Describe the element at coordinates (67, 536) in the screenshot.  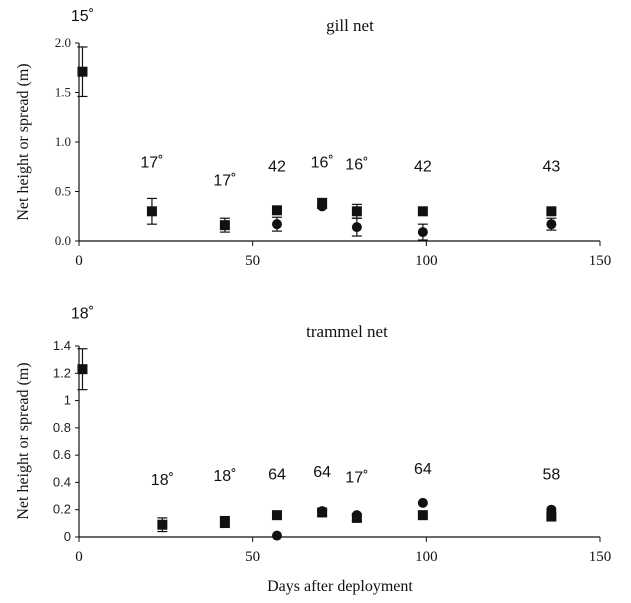
I see `y-tick-label: 0` at that location.